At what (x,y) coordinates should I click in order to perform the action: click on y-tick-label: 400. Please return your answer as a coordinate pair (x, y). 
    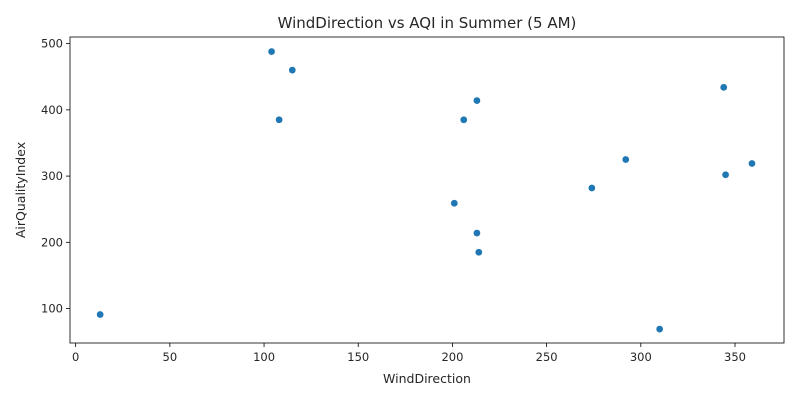
    Looking at the image, I should click on (52, 110).